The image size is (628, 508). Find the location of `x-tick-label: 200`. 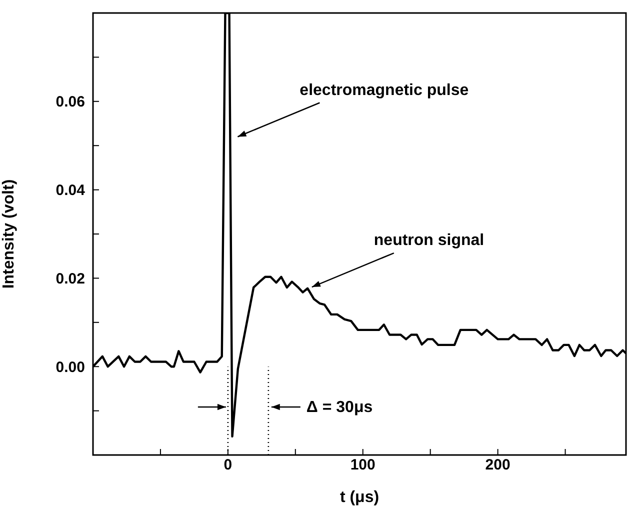

x-tick-label: 200 is located at coordinates (497, 465).